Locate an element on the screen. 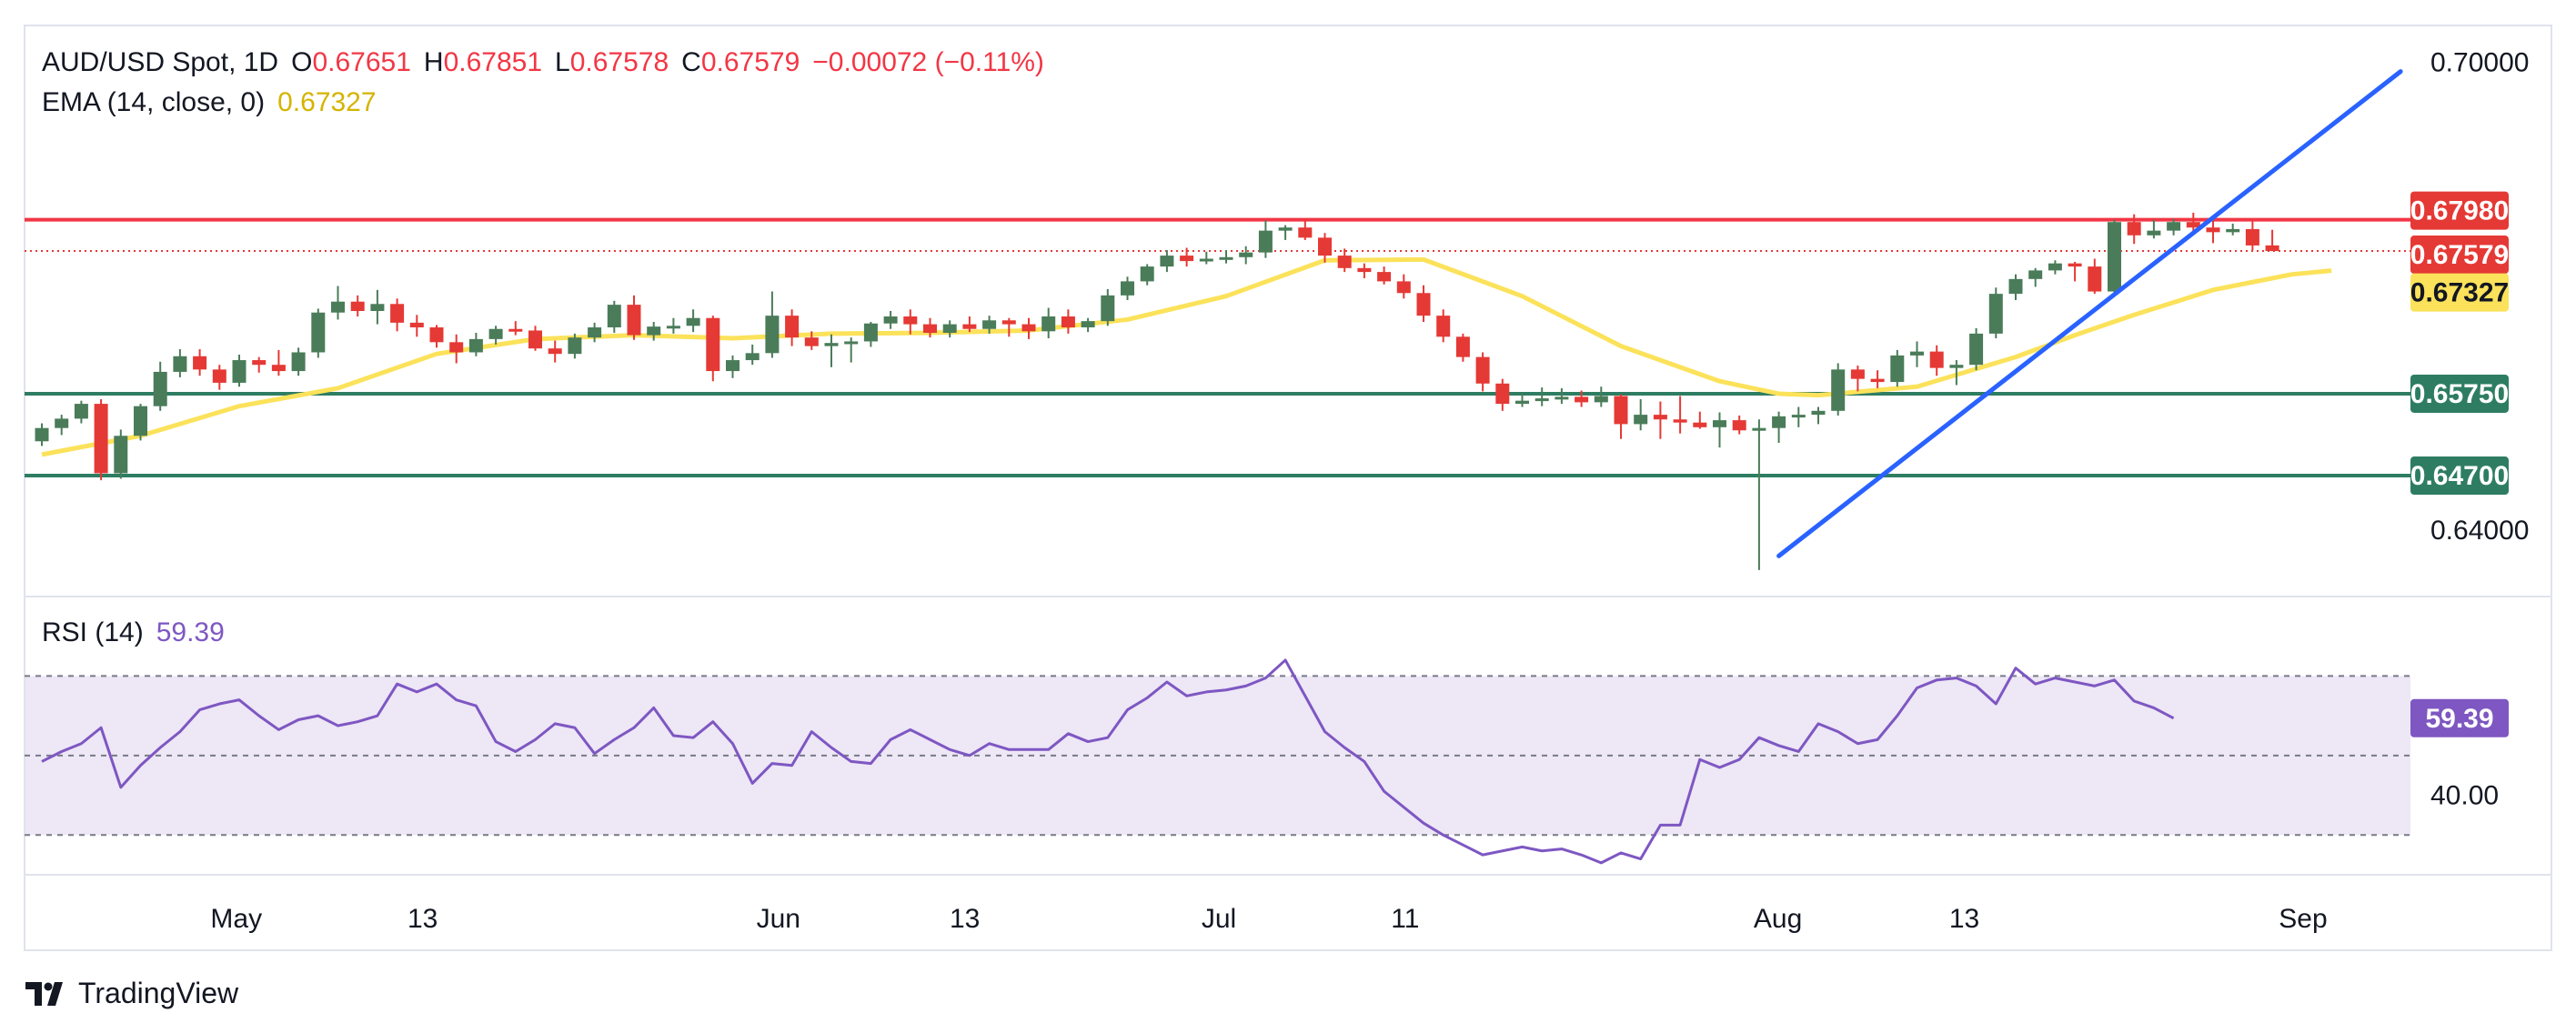 This screenshot has width=2576, height=1033. time-axis: May 13 Jun 13 Jul 11 Aug 13 Sep is located at coordinates (1268, 919).